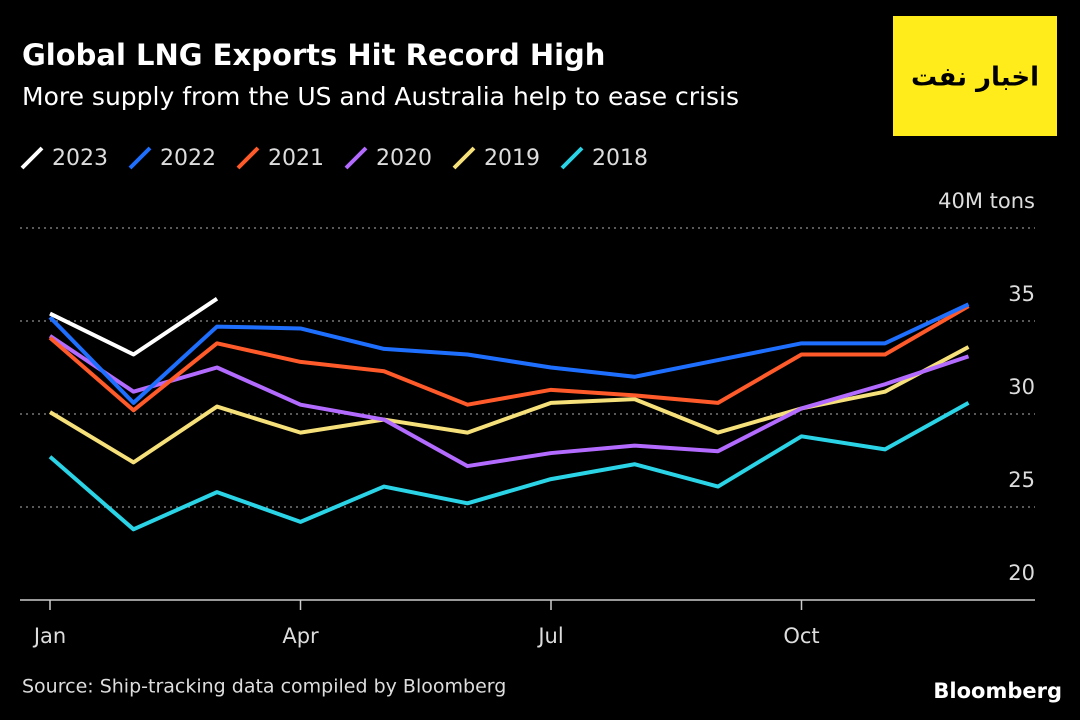 The width and height of the screenshot is (1080, 720). What do you see at coordinates (188, 158) in the screenshot?
I see `legend-label: 2022` at bounding box center [188, 158].